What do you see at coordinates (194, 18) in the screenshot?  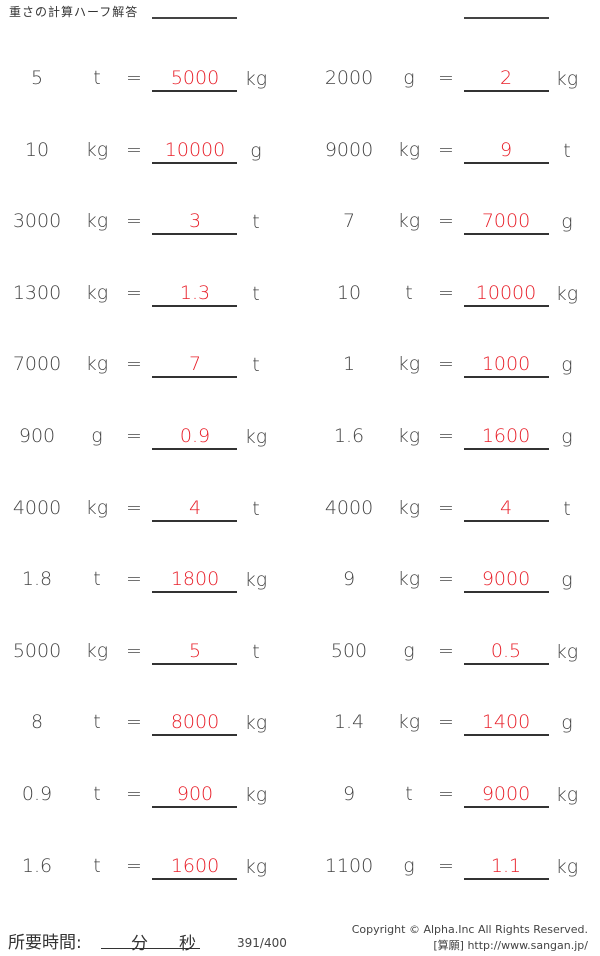 I see `name-line` at bounding box center [194, 18].